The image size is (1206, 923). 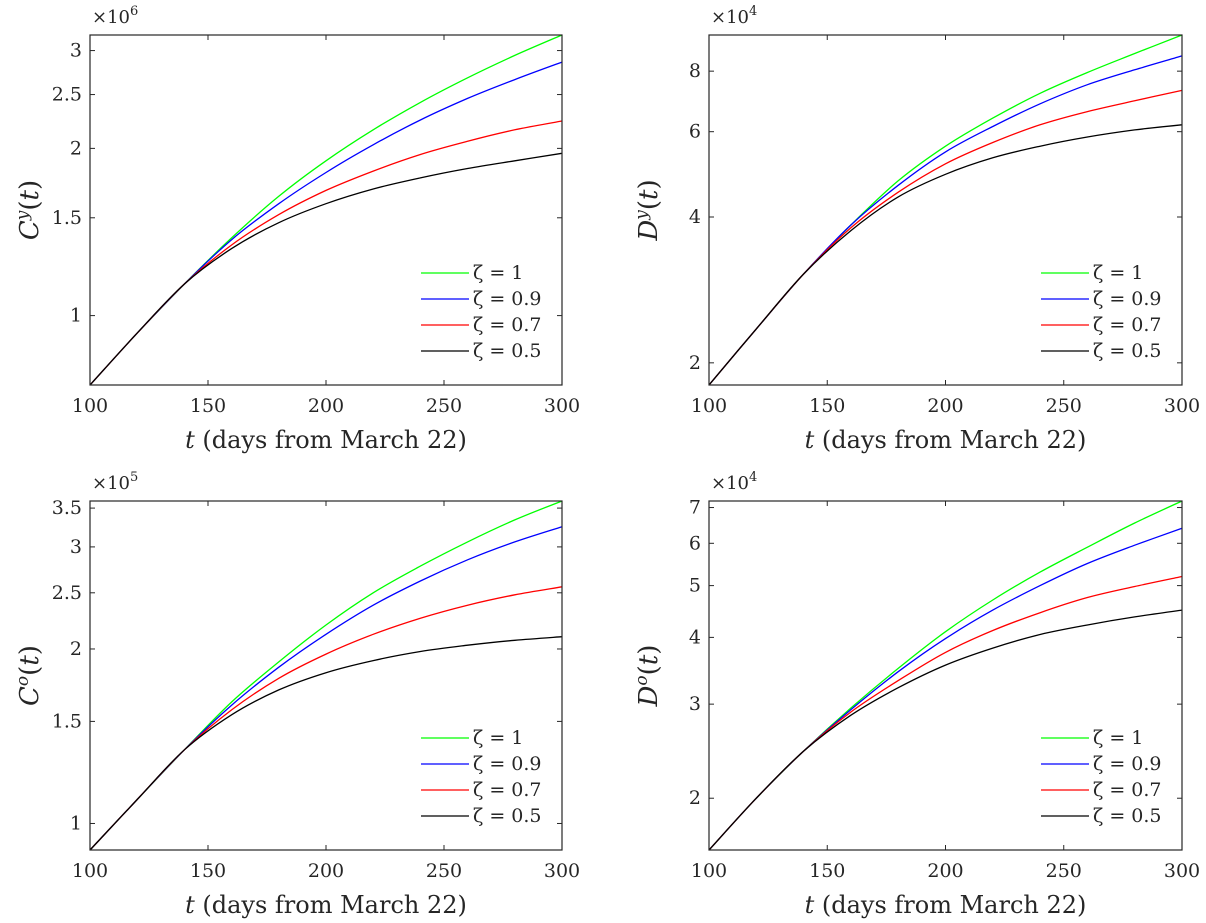 What do you see at coordinates (481, 777) in the screenshot?
I see `chart-co-legend: ζ = 1 ζ = 0.9 ζ = 0.7 ζ = 0.5` at bounding box center [481, 777].